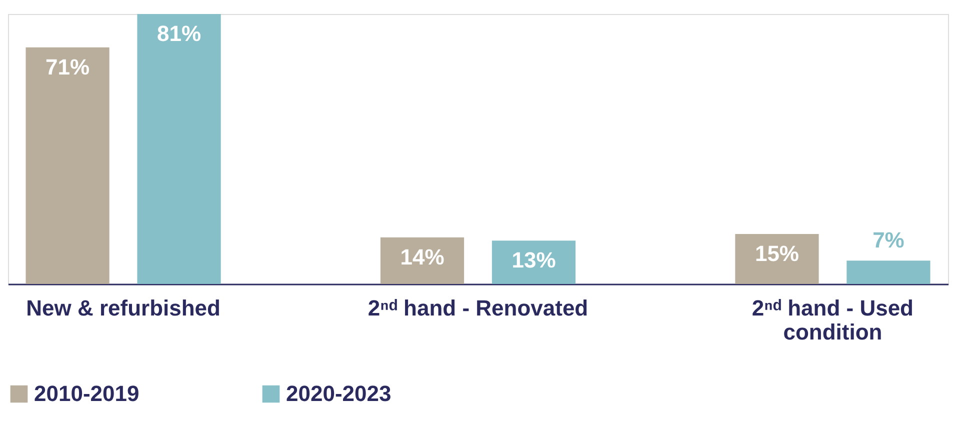 The height and width of the screenshot is (448, 968). I want to click on x-tick-label: 2ⁿᵈ hand - Used condition, so click(833, 320).